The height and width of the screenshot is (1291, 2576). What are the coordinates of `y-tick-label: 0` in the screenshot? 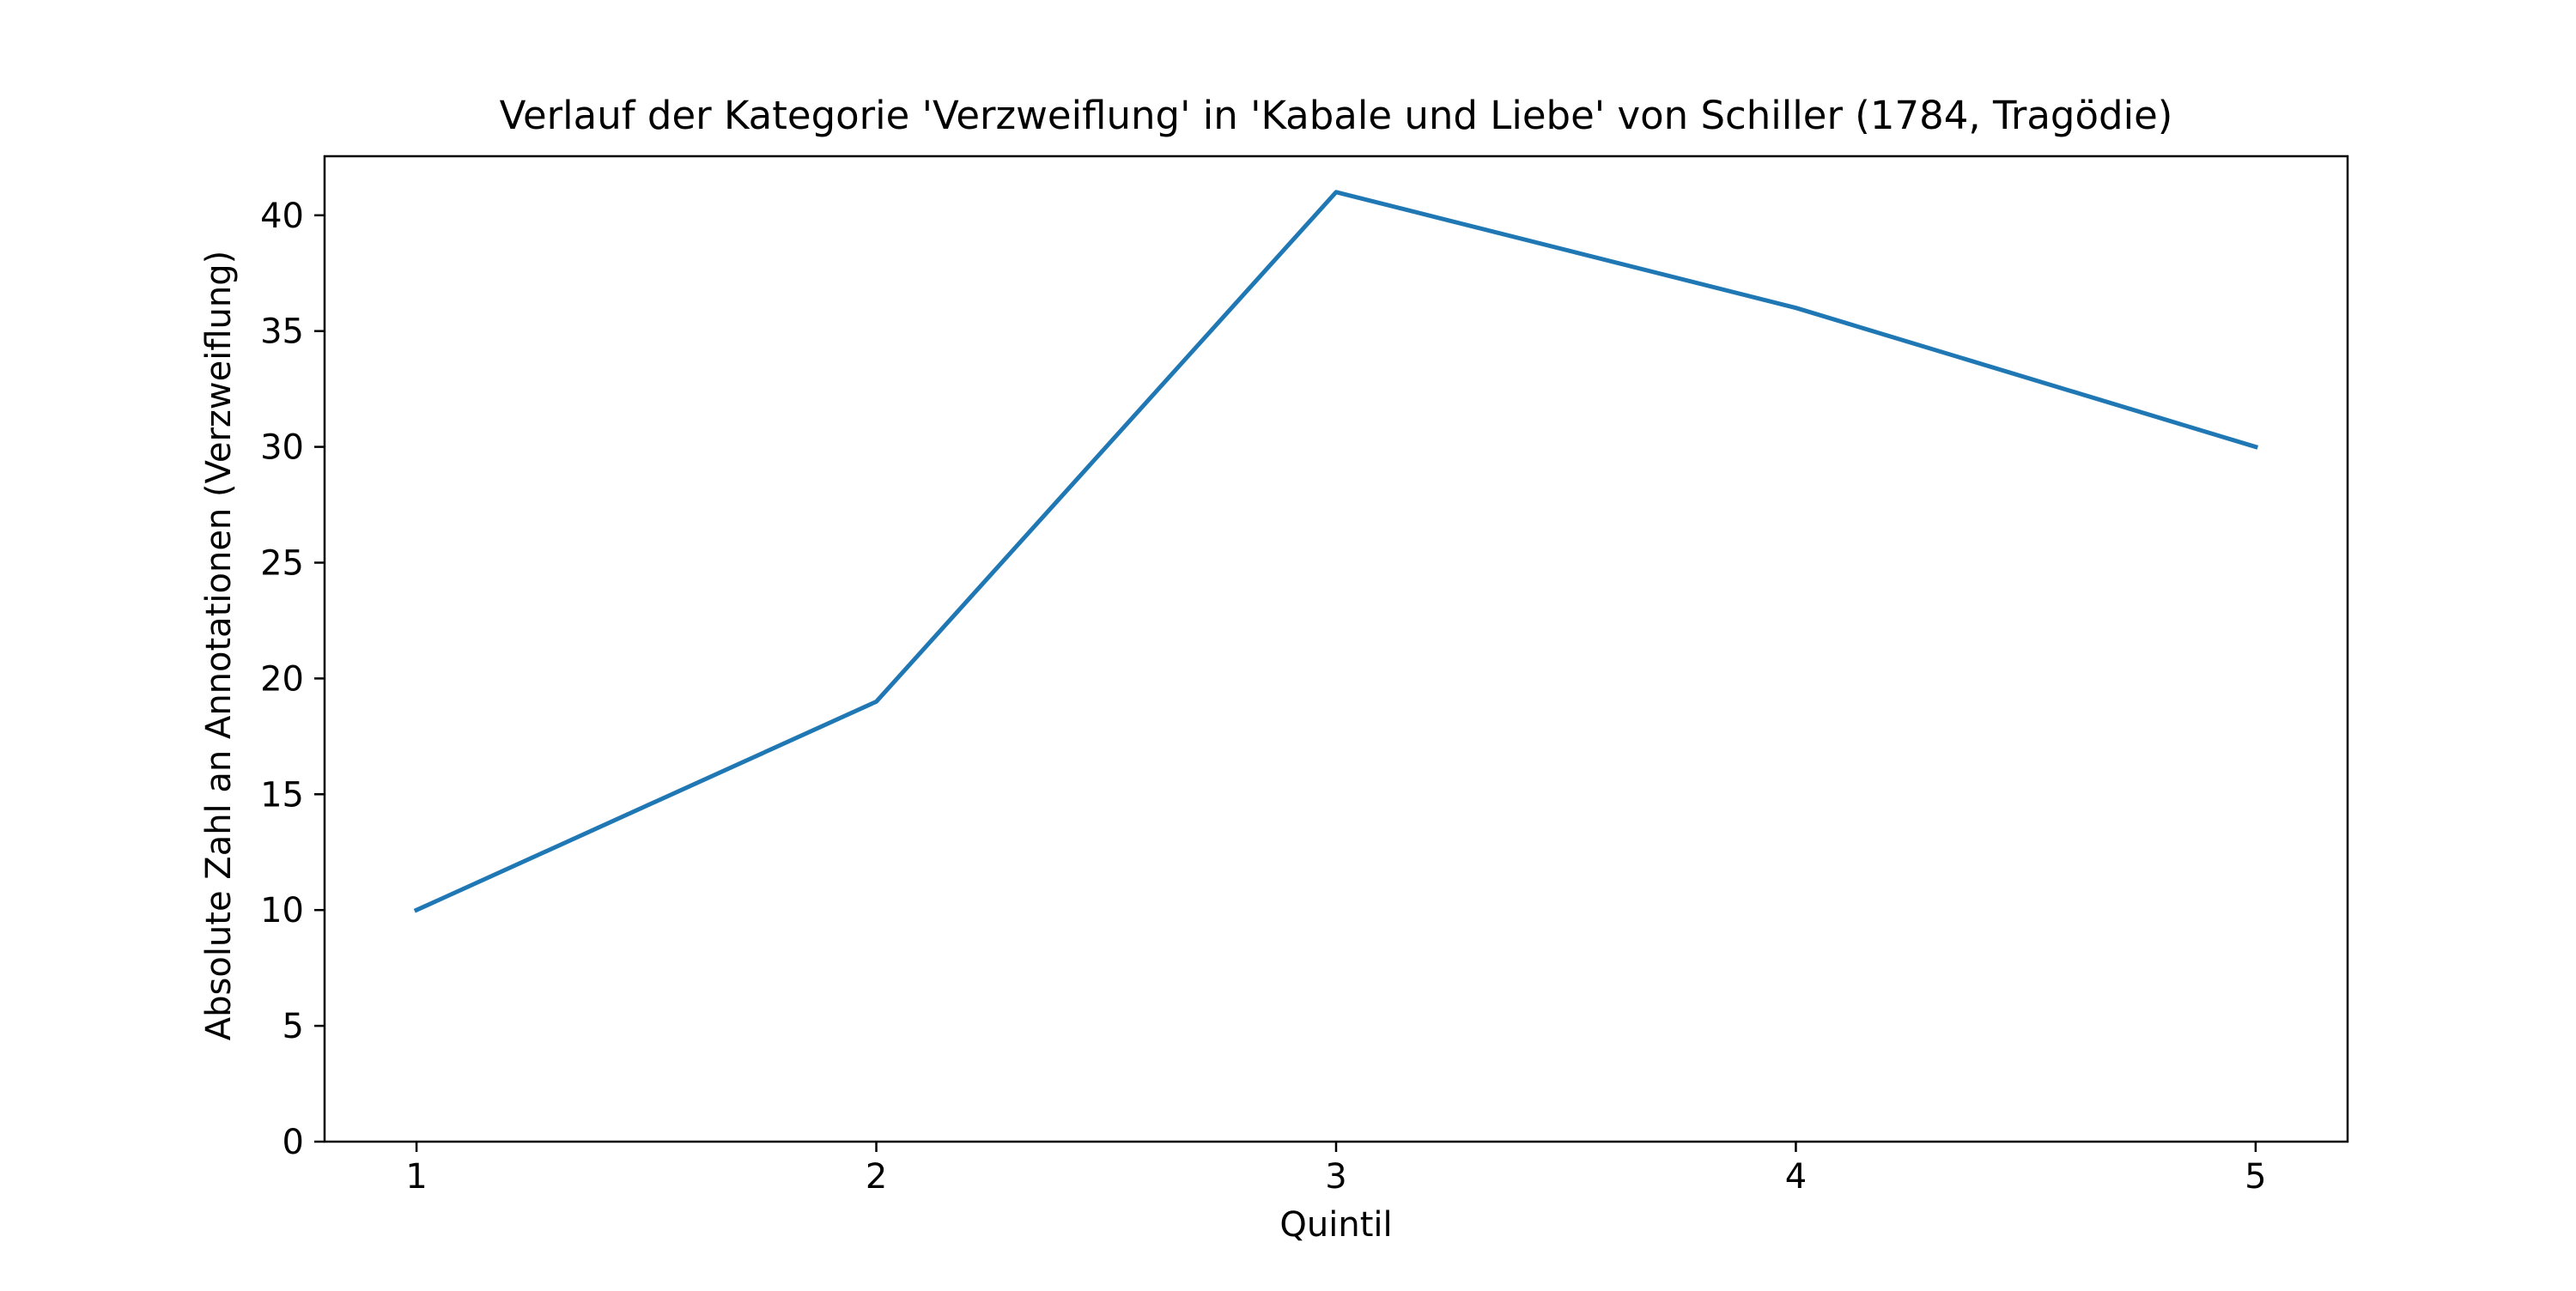 It's located at (293, 1143).